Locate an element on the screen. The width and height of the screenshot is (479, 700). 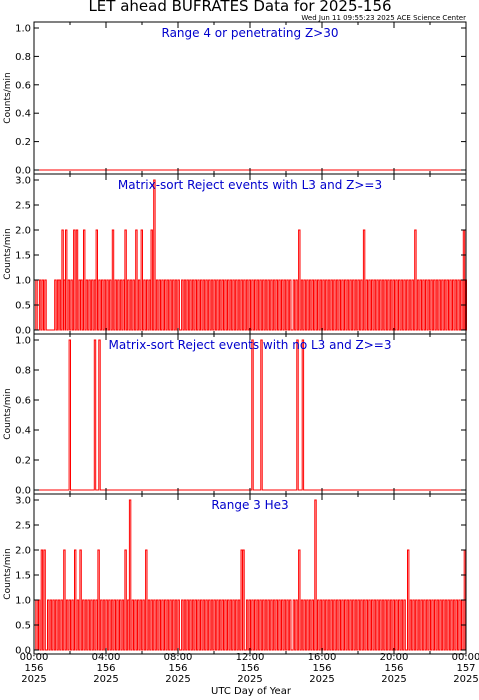
x-tick-time: 16:00 is located at coordinates (322, 657).